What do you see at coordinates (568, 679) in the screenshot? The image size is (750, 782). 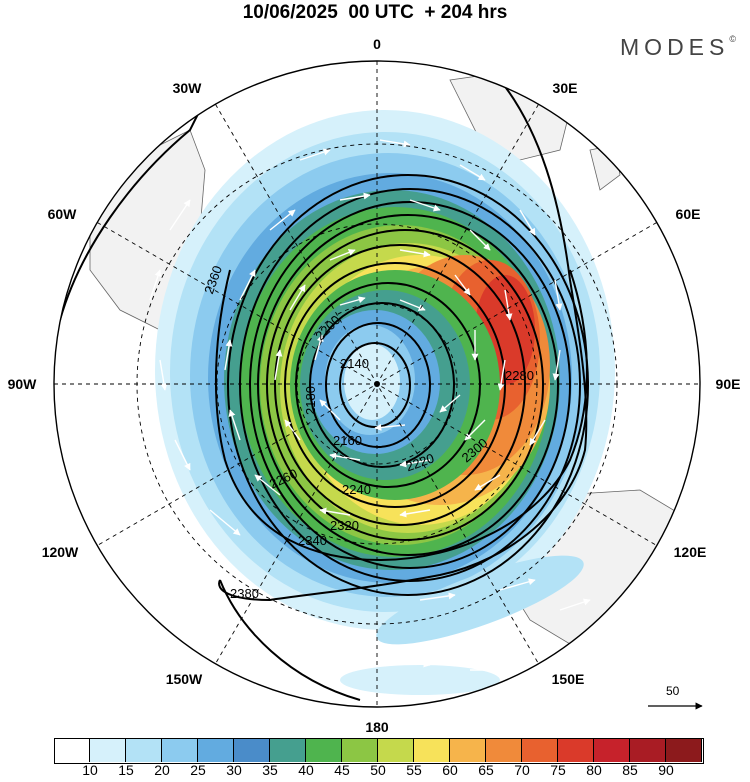 I see `lon-label-150e: 150E` at bounding box center [568, 679].